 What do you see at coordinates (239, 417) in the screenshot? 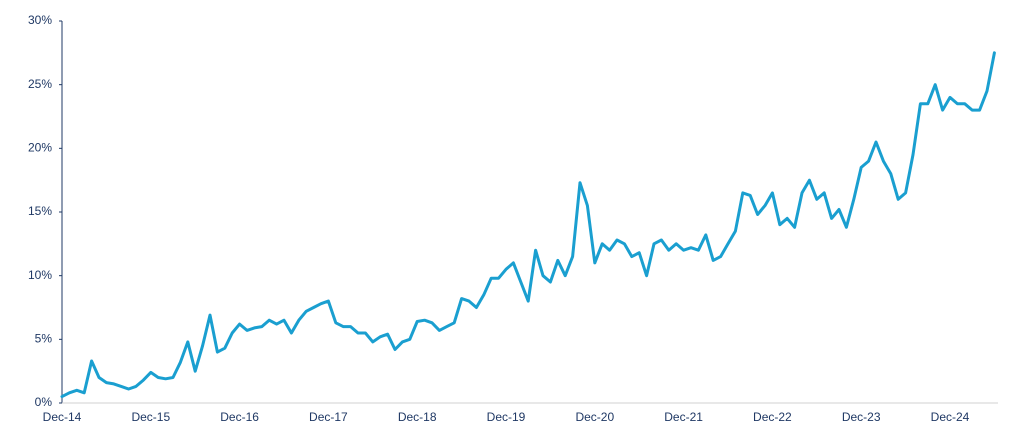
I see `x-tick-label: Dec-16` at bounding box center [239, 417].